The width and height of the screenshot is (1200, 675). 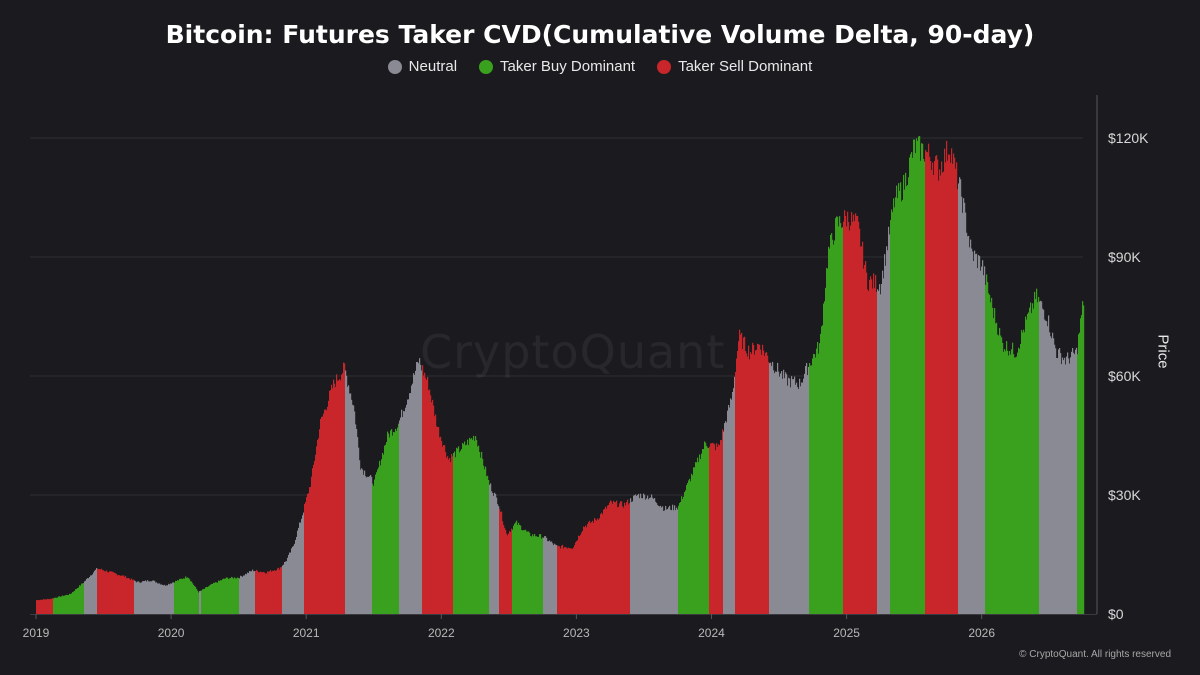 I want to click on x-tick-label: 2022, so click(x=441, y=633).